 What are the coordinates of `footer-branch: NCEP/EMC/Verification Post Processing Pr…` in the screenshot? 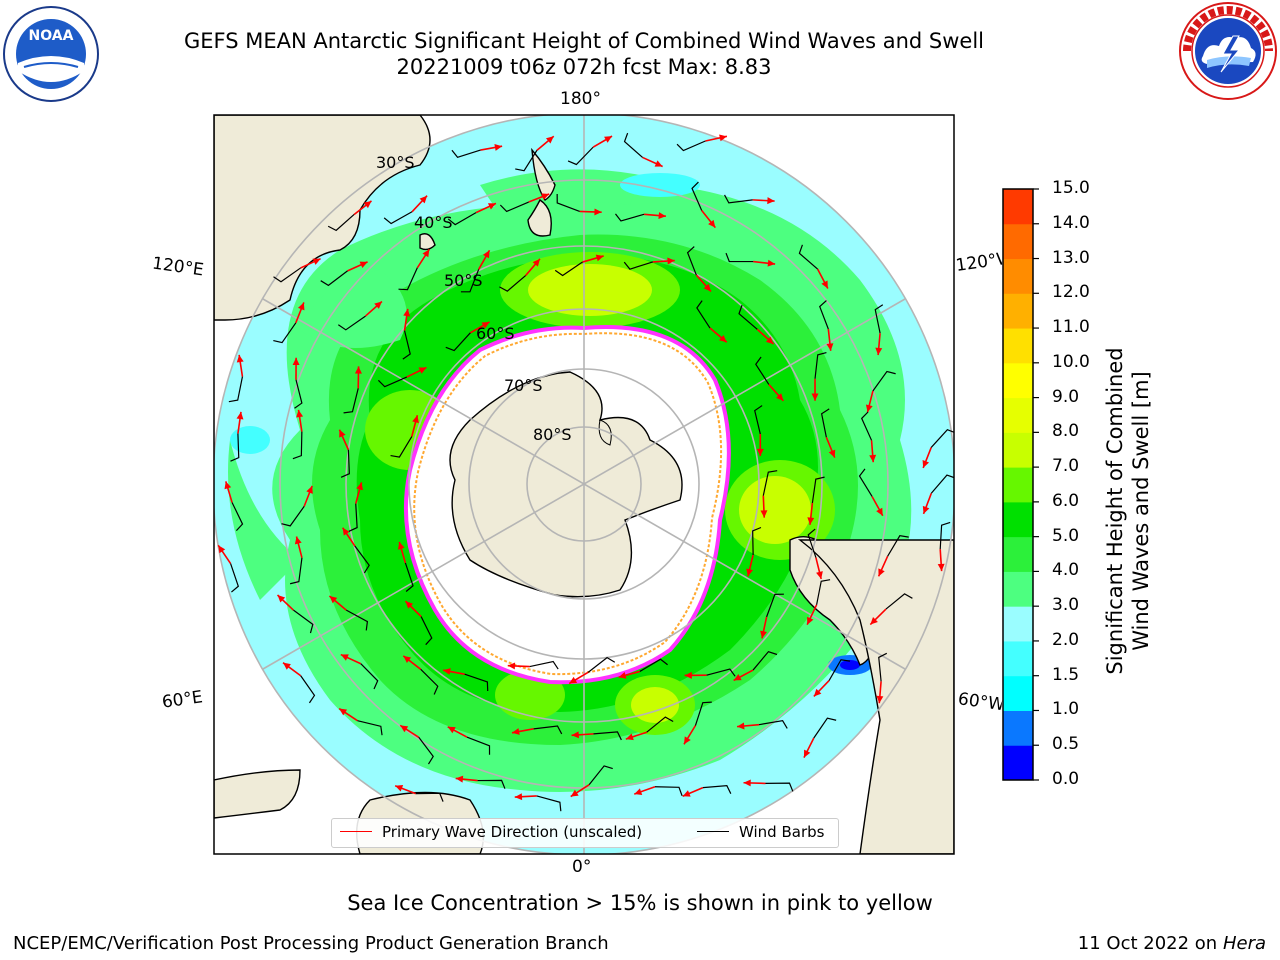 It's located at (311, 943).